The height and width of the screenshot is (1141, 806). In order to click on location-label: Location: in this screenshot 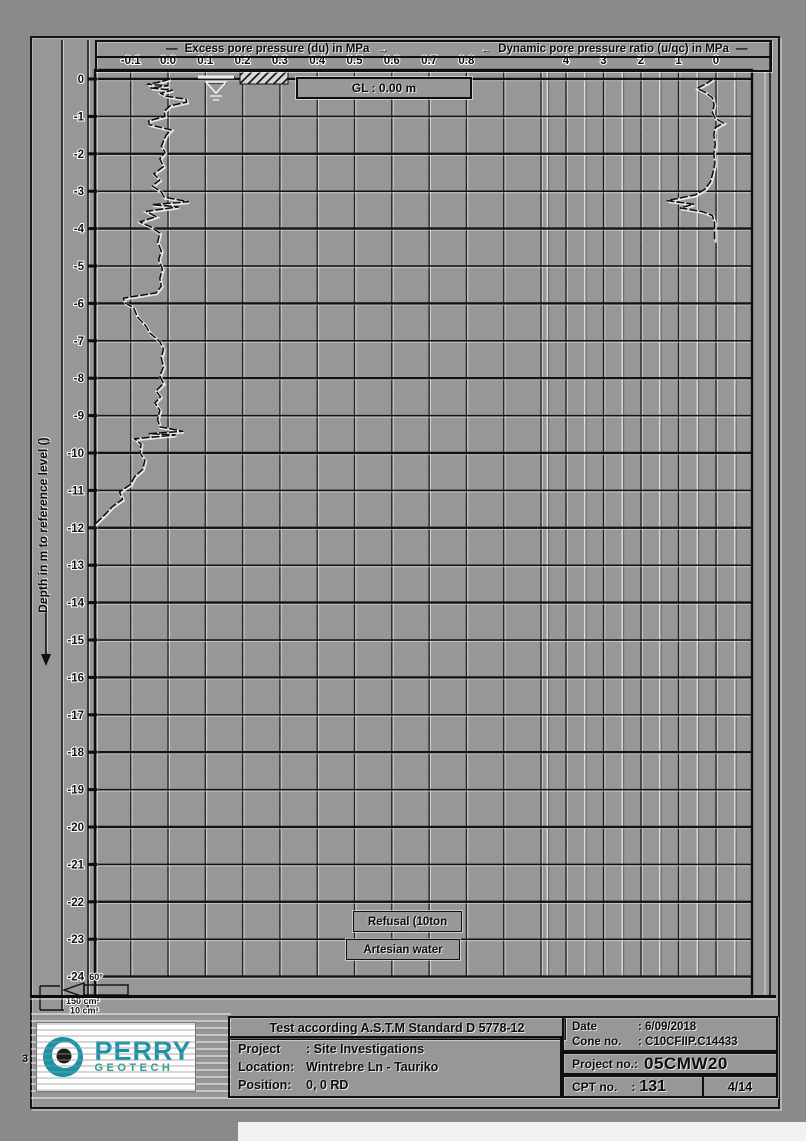, I will do `click(266, 1067)`.